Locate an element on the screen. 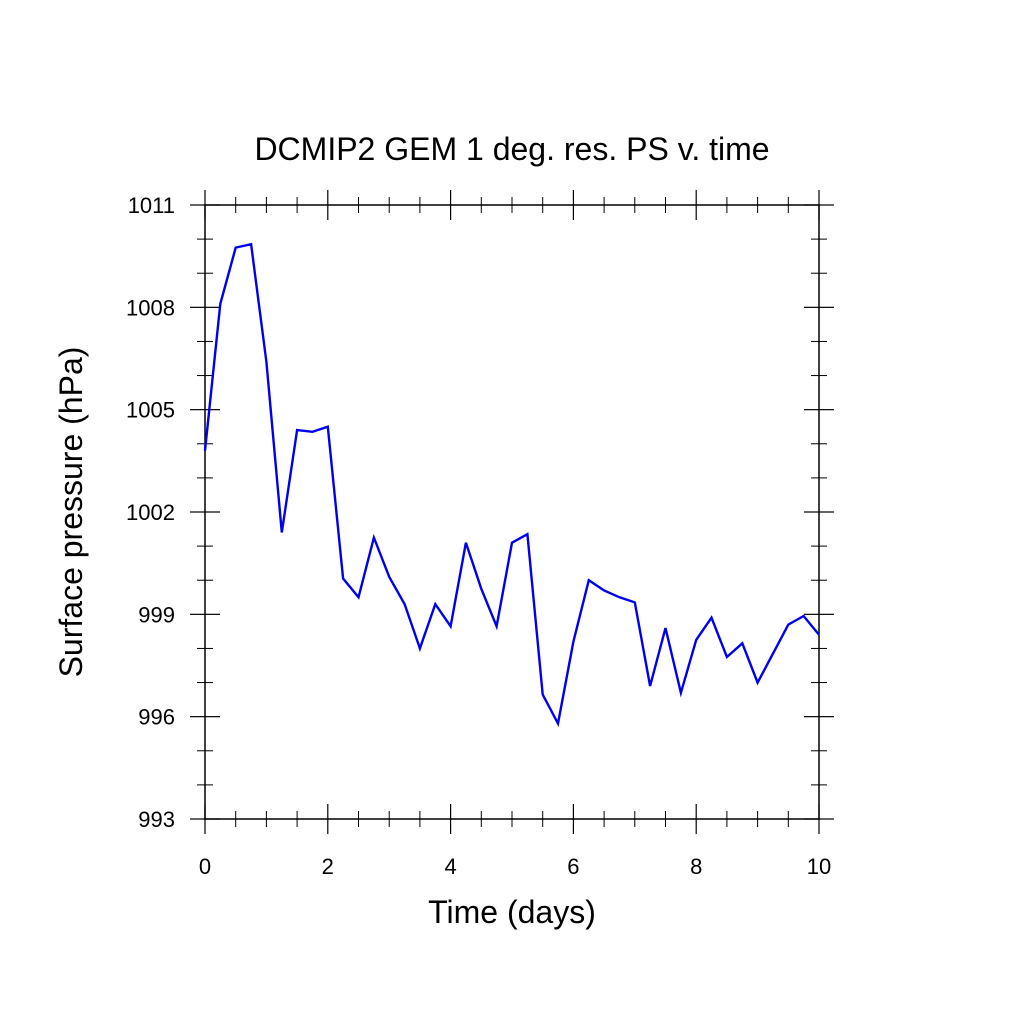 This screenshot has height=1024, width=1024. x-tick-label: 0 is located at coordinates (205, 866).